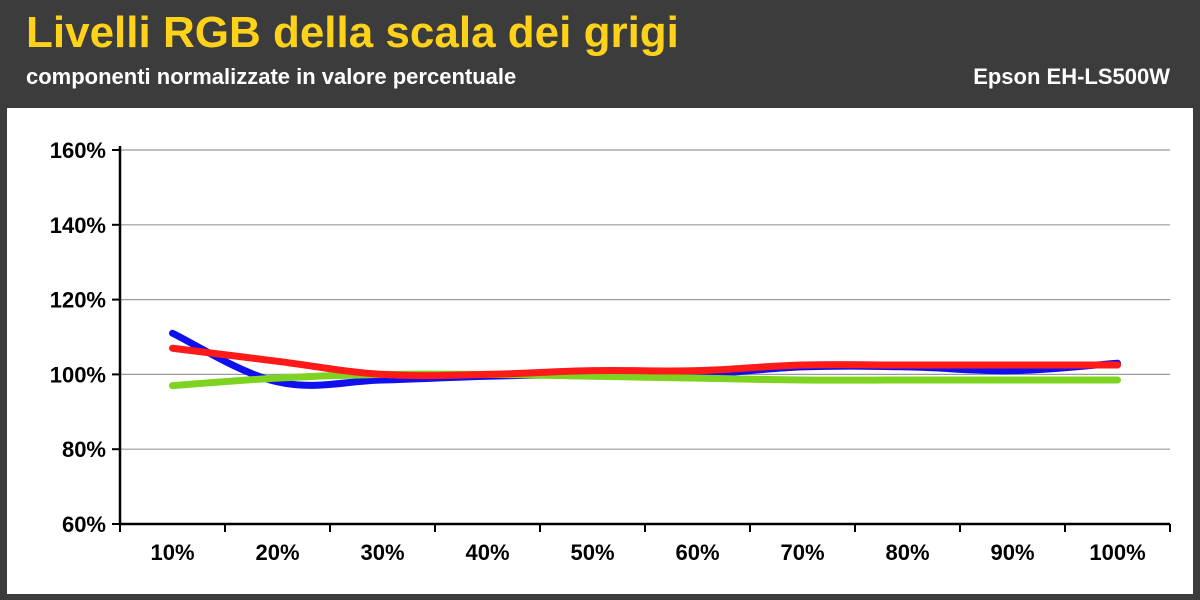 This screenshot has width=1200, height=600. Describe the element at coordinates (78, 300) in the screenshot. I see `y-tick-label: 120%` at that location.